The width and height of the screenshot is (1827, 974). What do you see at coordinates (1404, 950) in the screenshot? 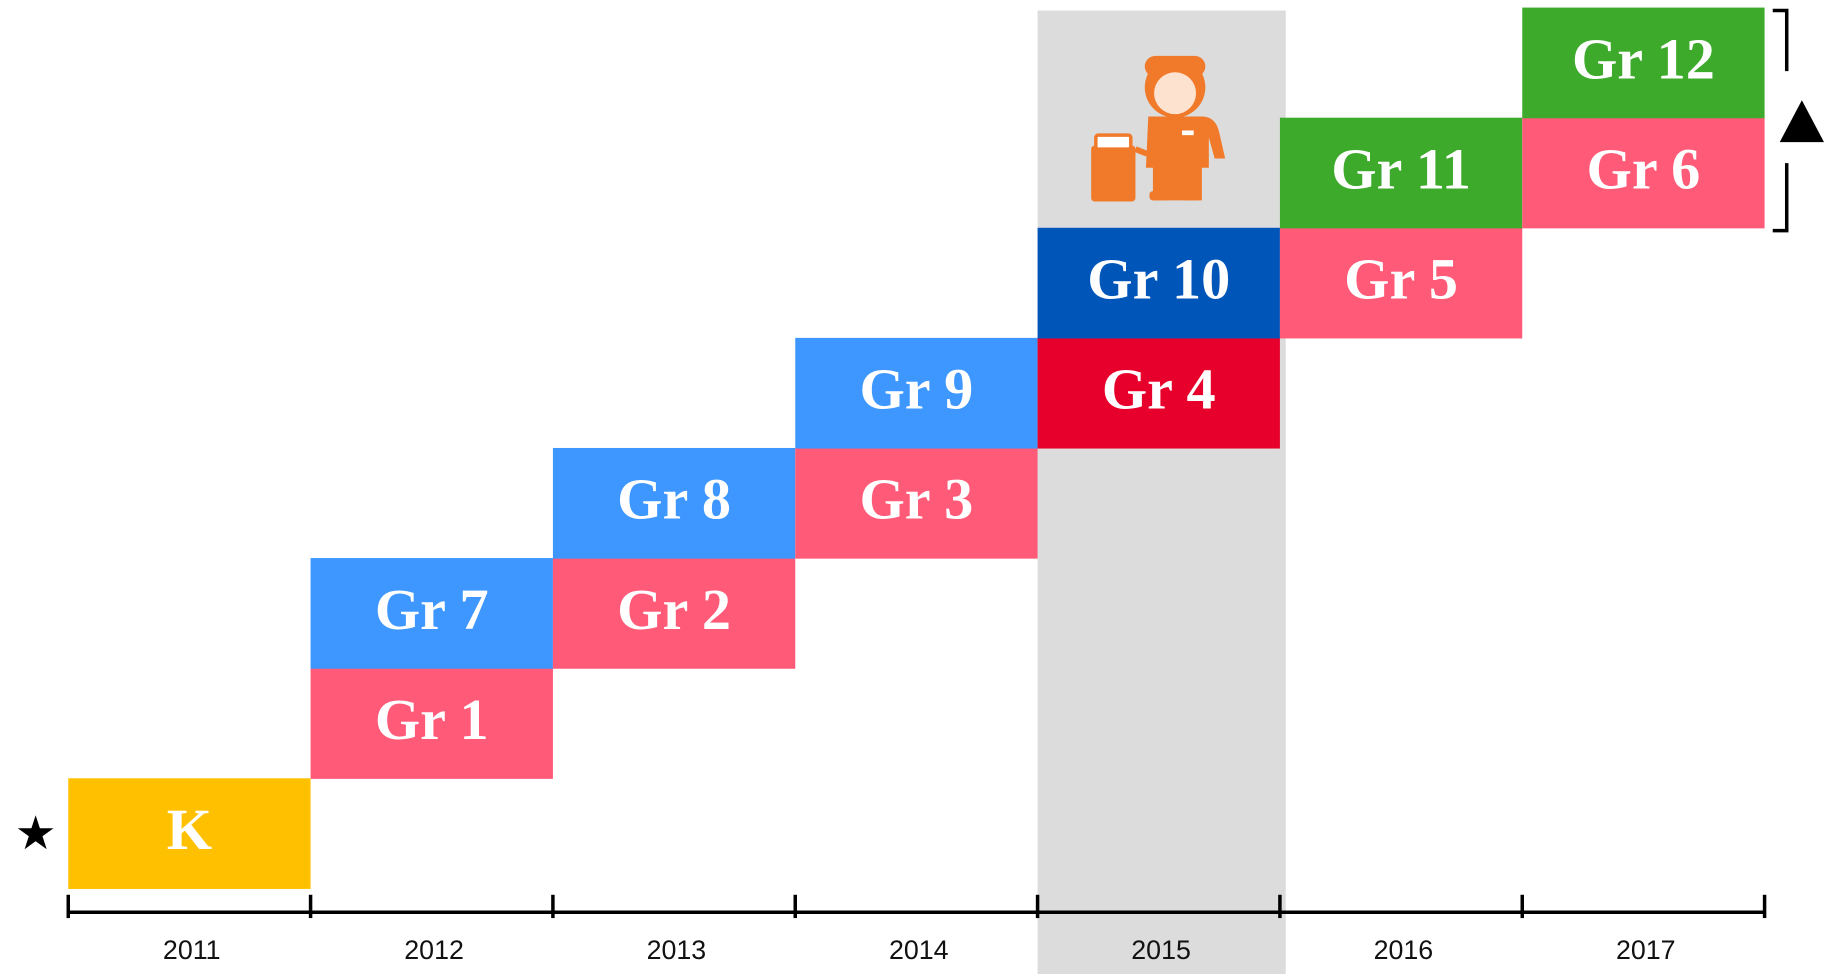
I see `year-label: 2016` at bounding box center [1404, 950].